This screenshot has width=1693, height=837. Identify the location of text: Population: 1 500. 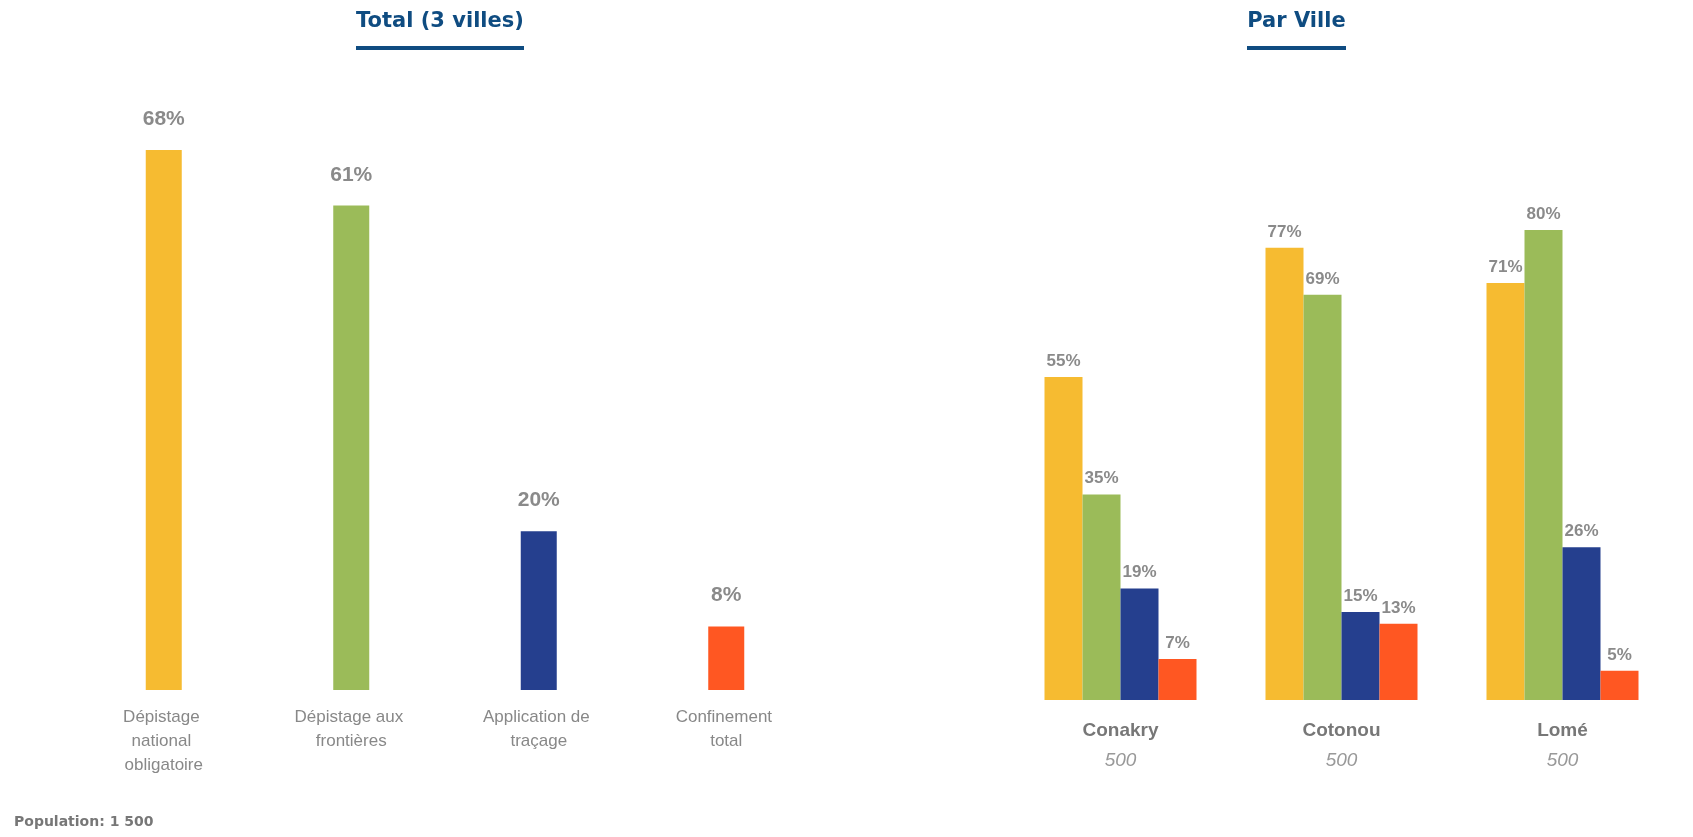
(84, 821).